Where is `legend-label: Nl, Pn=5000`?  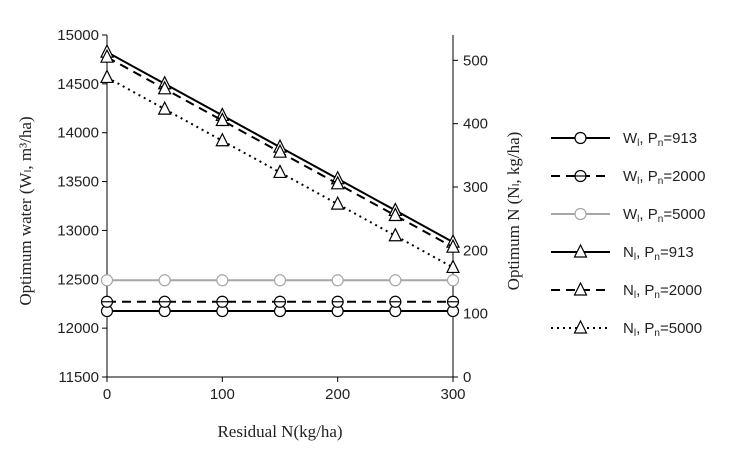
legend-label: Nl, Pn=5000 is located at coordinates (662, 329).